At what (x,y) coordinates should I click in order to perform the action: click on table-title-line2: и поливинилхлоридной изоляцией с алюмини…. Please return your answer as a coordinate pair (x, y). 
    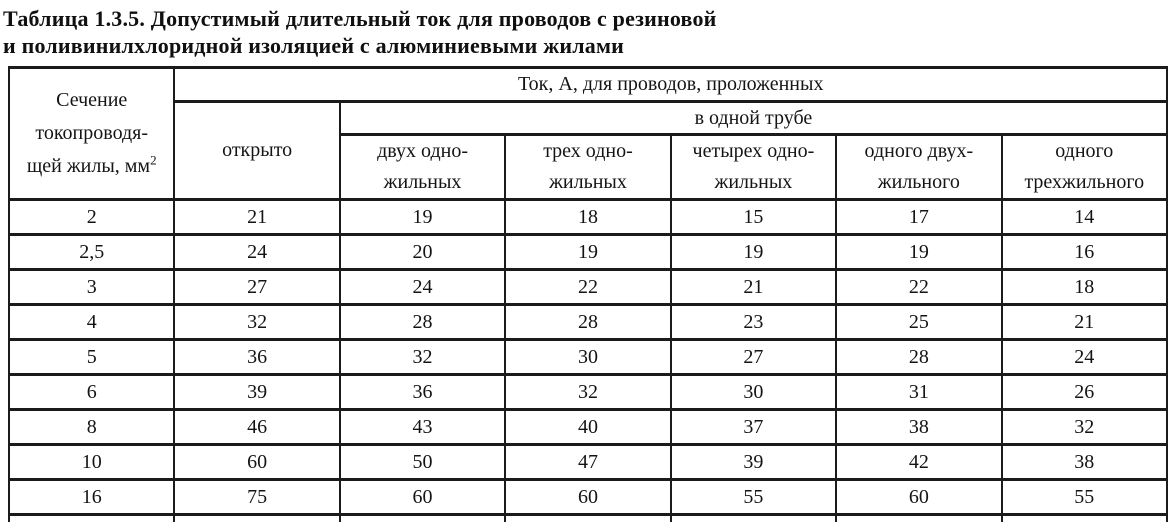
    Looking at the image, I should click on (314, 45).